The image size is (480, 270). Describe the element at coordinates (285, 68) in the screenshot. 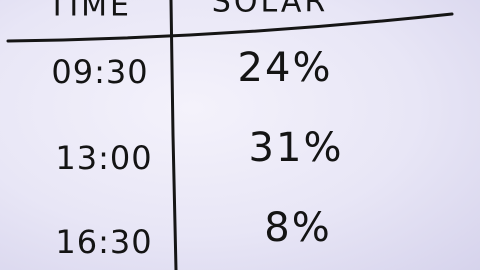

I see `percent-cell: 24%` at that location.